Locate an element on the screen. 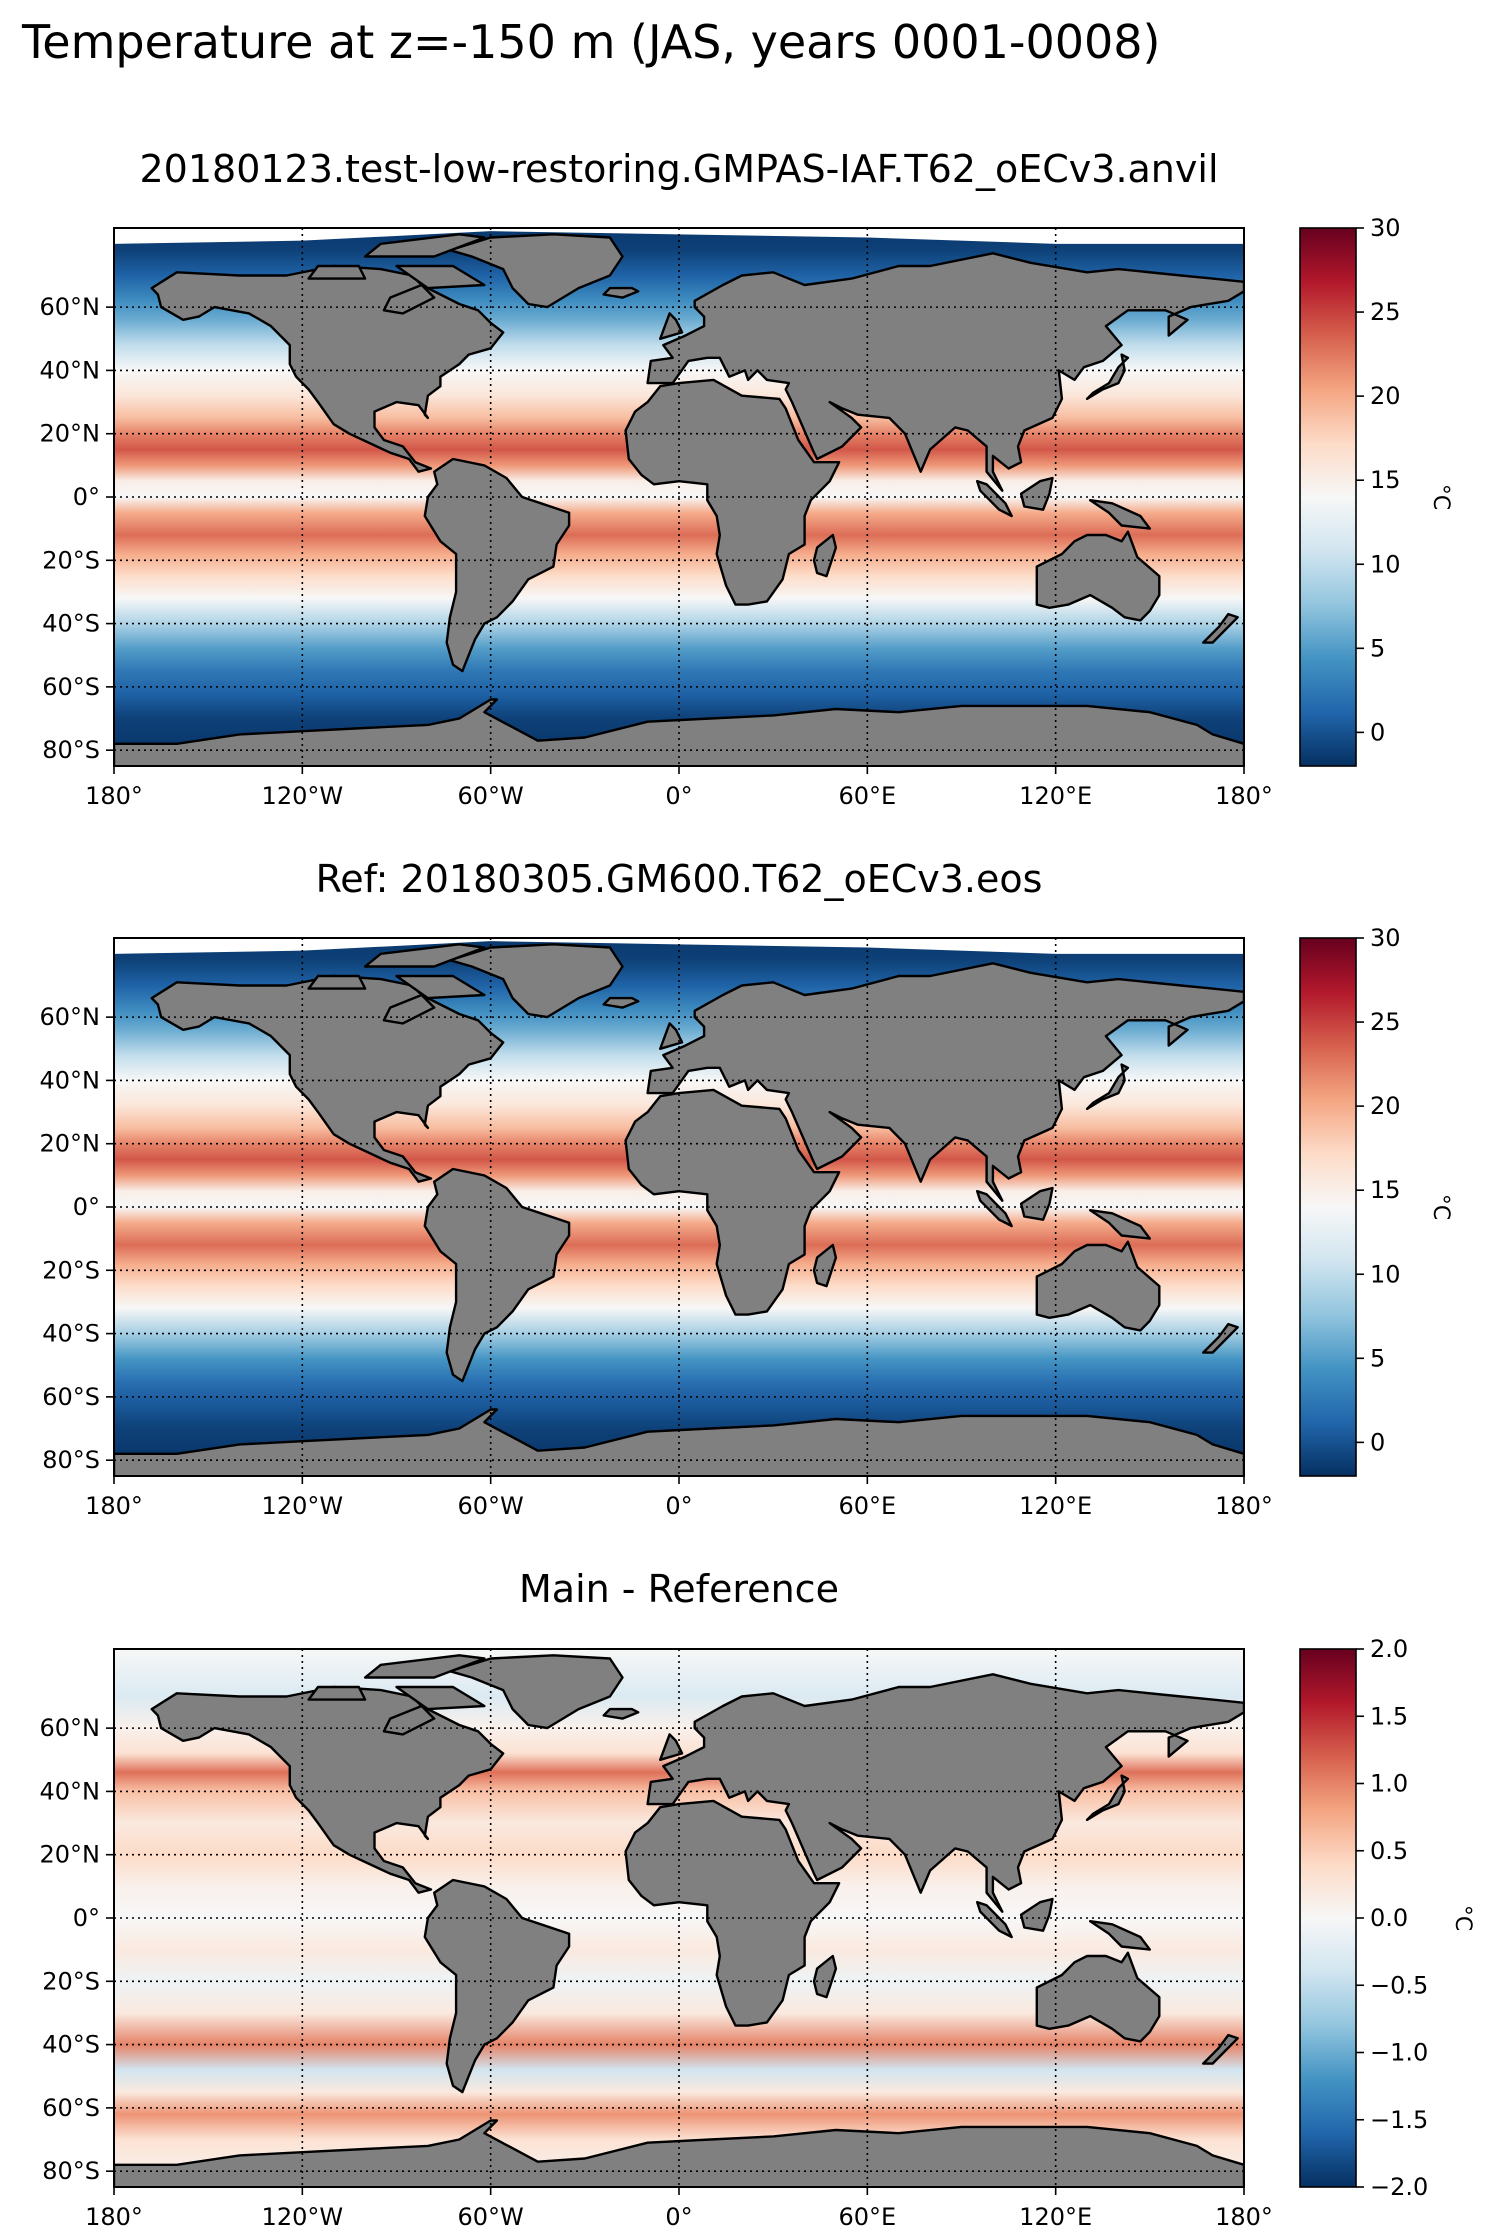  colorbar-tick-label: 0 is located at coordinates (1377, 732).